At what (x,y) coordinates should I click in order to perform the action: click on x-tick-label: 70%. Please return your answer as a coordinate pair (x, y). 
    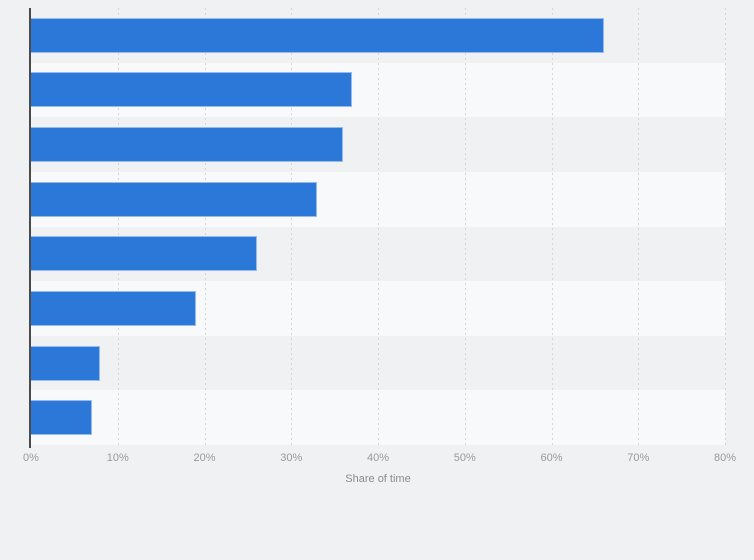
    Looking at the image, I should click on (638, 458).